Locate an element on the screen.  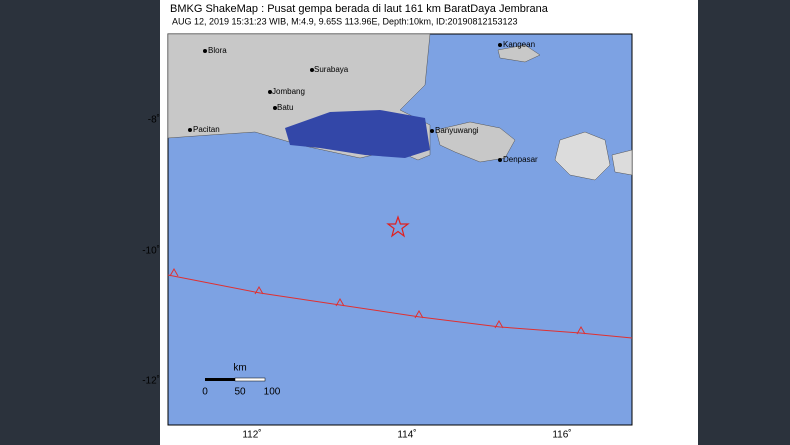
epicenter is located at coordinates (398, 226).